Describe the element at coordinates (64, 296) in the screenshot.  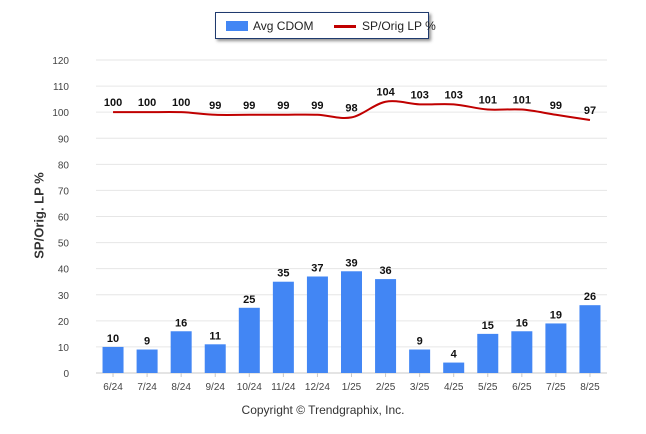
I see `y-tick-label: 30` at that location.